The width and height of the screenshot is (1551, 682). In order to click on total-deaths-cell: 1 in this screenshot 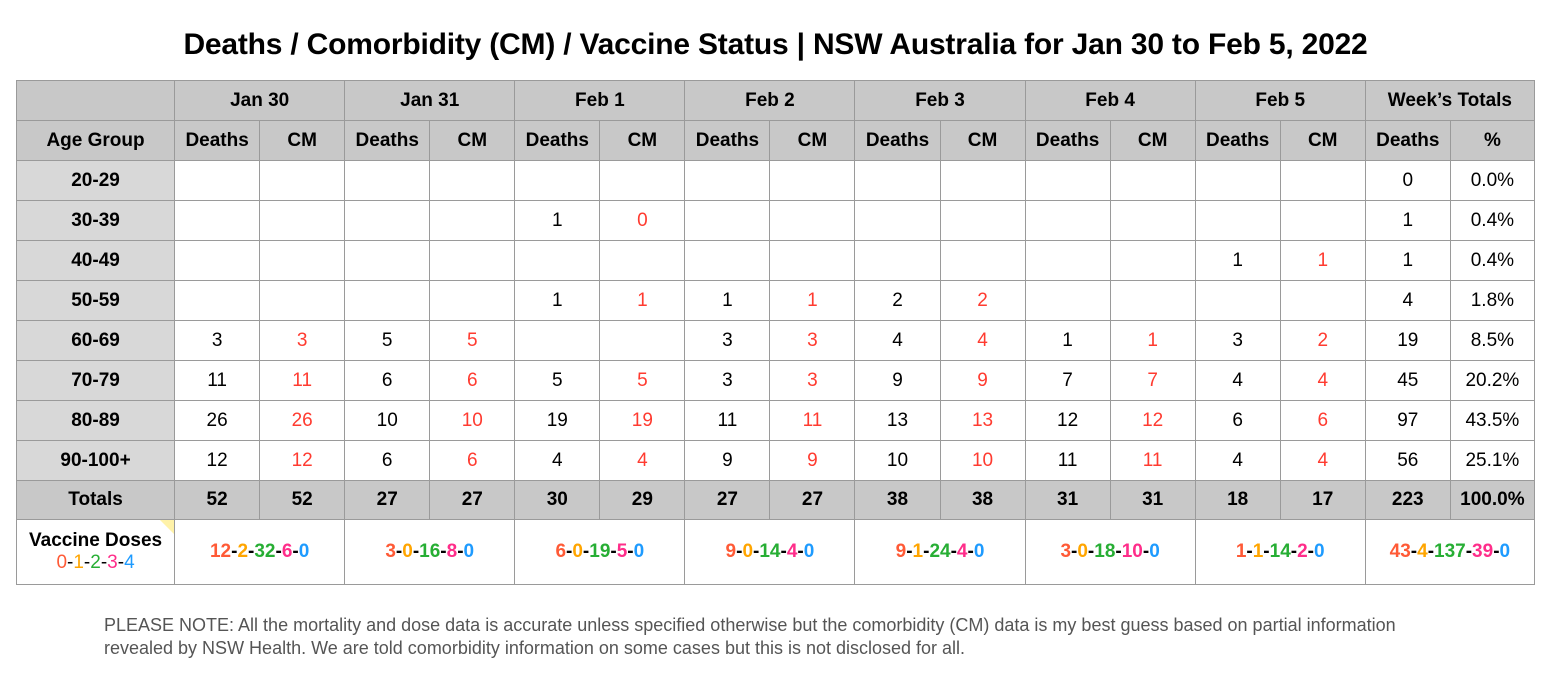, I will do `click(1407, 260)`.